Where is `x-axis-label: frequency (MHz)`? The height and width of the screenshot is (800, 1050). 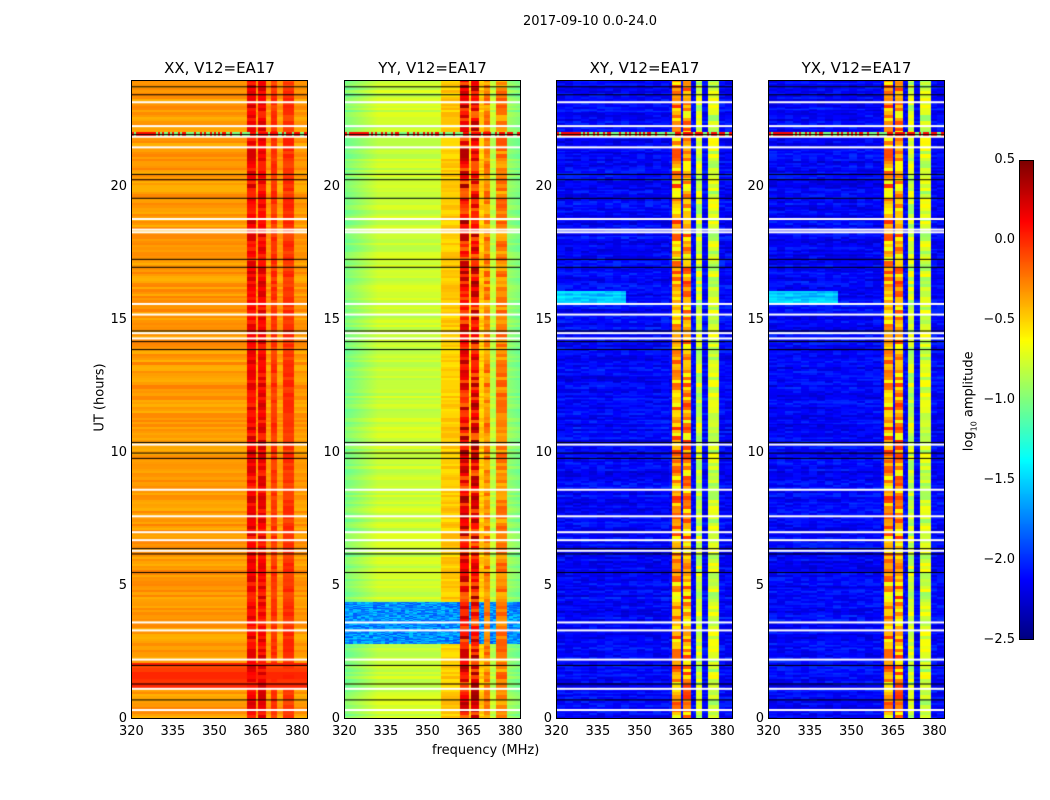 x-axis-label: frequency (MHz) is located at coordinates (486, 750).